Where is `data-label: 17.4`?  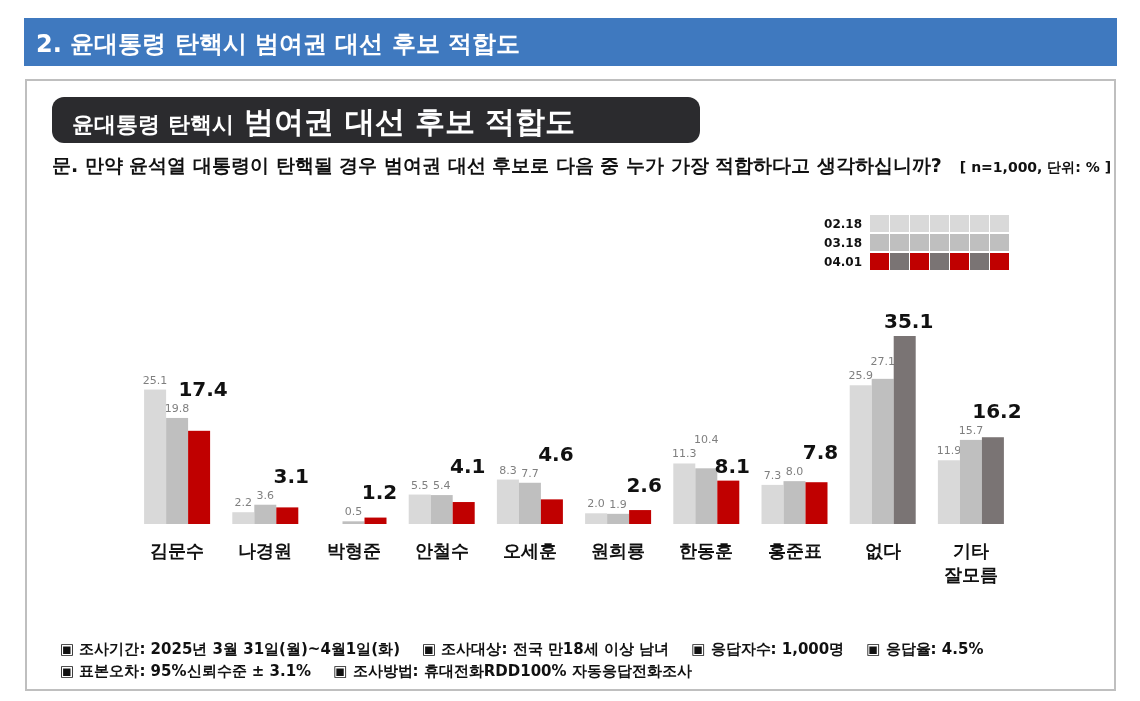
data-label: 17.4 is located at coordinates (203, 388).